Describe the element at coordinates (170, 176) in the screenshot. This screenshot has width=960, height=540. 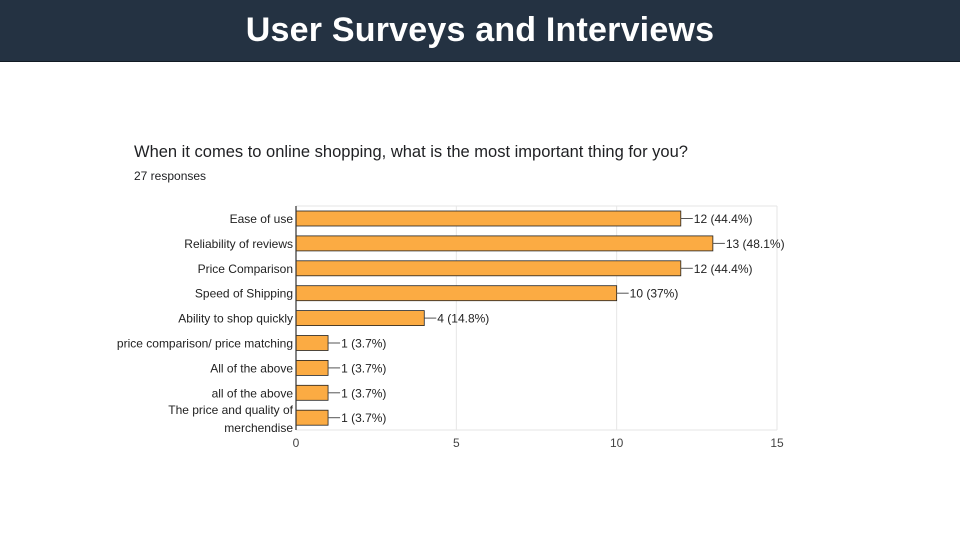
I see `response-count: 27 responses` at that location.